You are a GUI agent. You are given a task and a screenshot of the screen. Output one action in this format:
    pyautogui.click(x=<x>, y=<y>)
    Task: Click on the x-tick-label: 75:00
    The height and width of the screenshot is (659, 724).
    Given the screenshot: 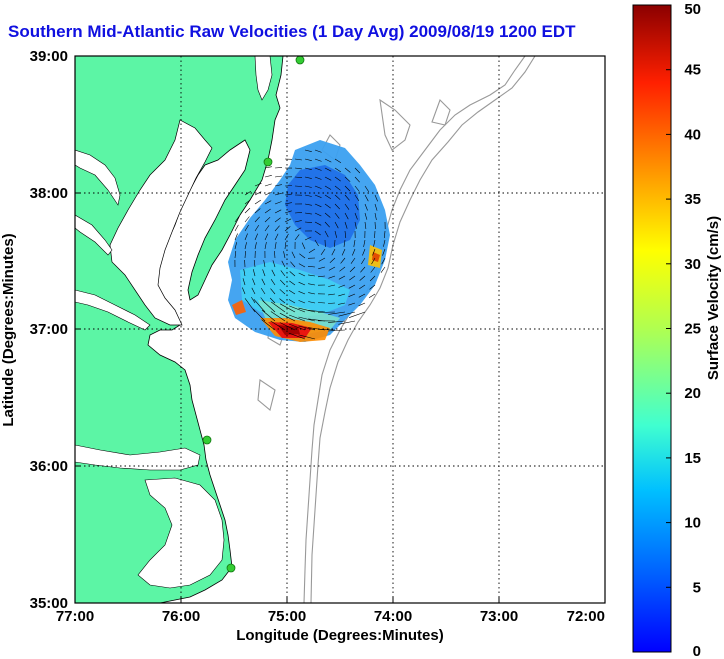 What is the action you would take?
    pyautogui.click(x=287, y=616)
    